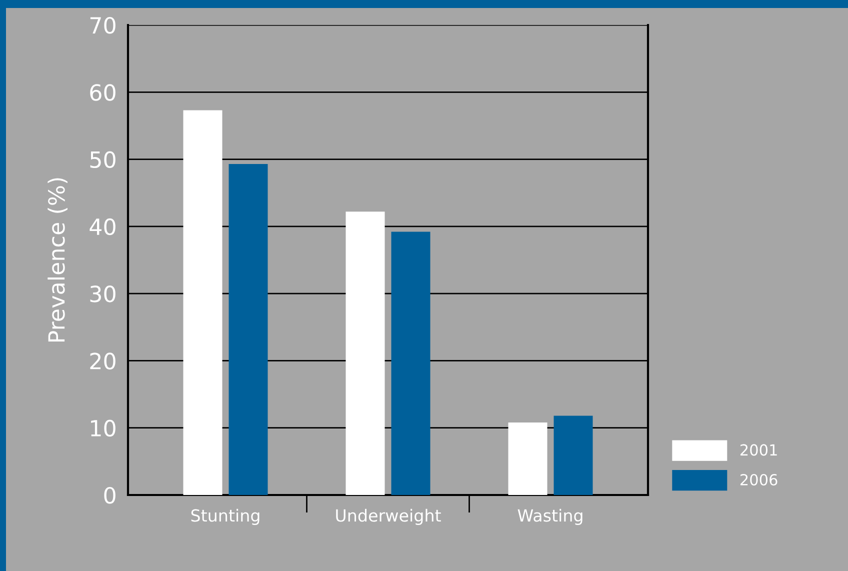 The width and height of the screenshot is (848, 571). What do you see at coordinates (550, 517) in the screenshot?
I see `x-tick-label: Wasting` at bounding box center [550, 517].